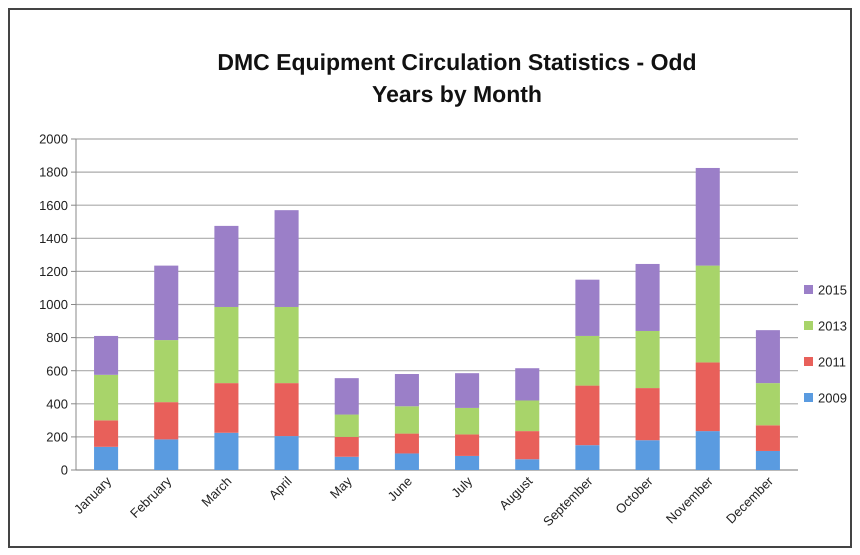  I want to click on y-tick-label: 800, so click(57, 338).